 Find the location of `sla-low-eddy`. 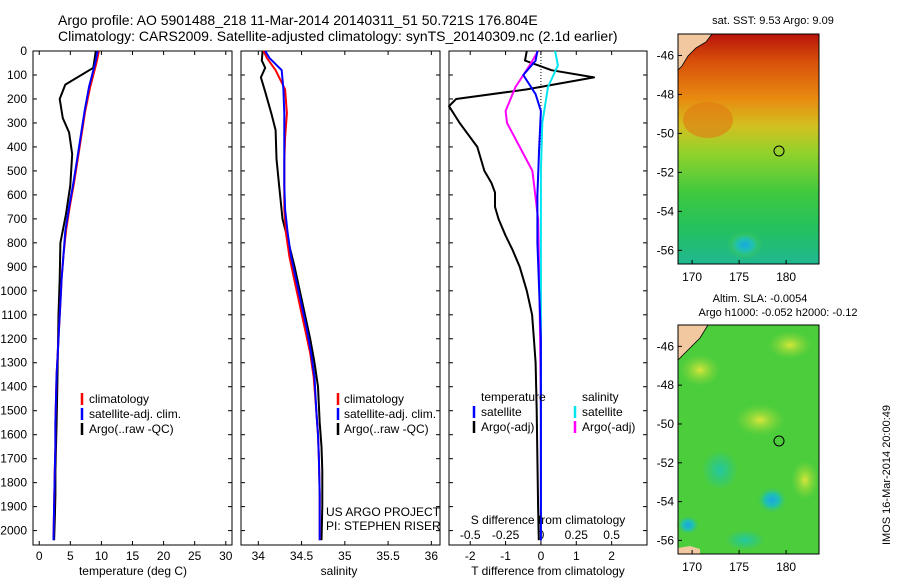

sla-low-eddy is located at coordinates (688, 525).